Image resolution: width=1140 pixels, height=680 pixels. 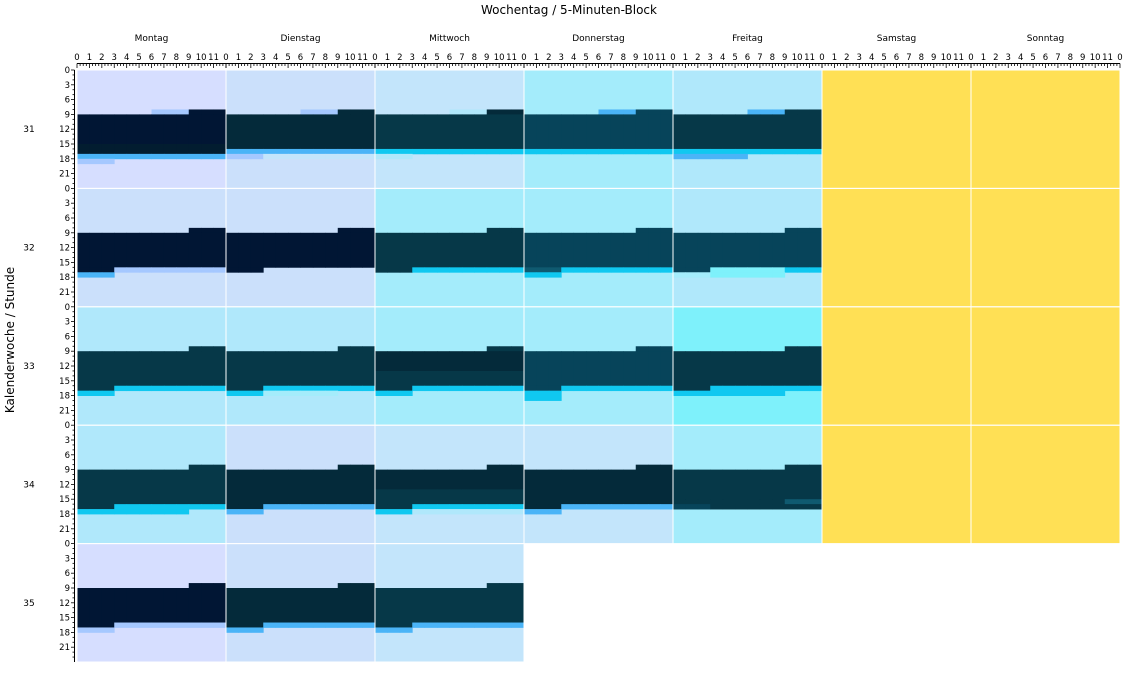 What do you see at coordinates (152, 39) in the screenshot?
I see `day-label: Montag` at bounding box center [152, 39].